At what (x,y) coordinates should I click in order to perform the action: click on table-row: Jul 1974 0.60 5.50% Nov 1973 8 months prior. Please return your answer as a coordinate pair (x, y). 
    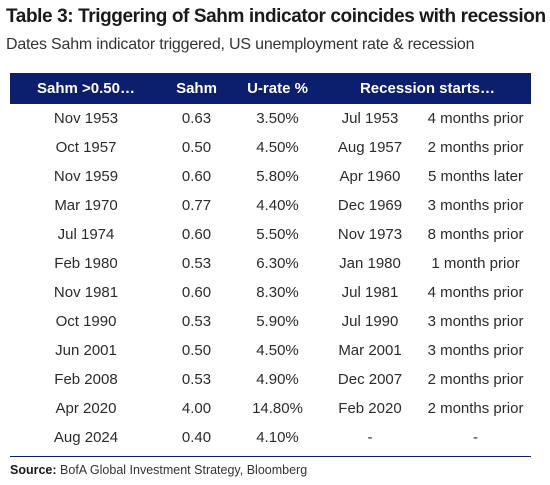
    Looking at the image, I should click on (270, 234).